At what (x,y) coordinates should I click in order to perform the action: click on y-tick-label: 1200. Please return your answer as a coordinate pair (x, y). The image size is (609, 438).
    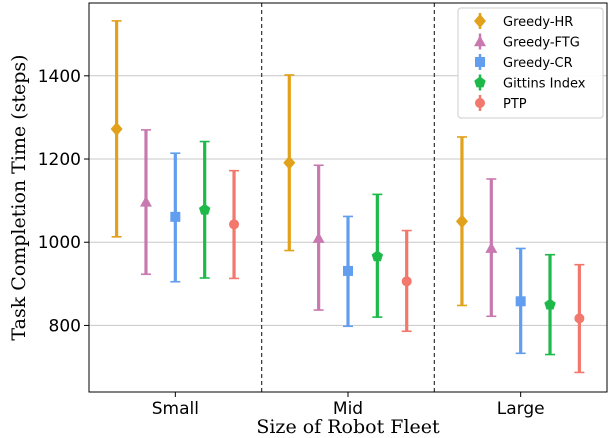
    Looking at the image, I should click on (59, 160).